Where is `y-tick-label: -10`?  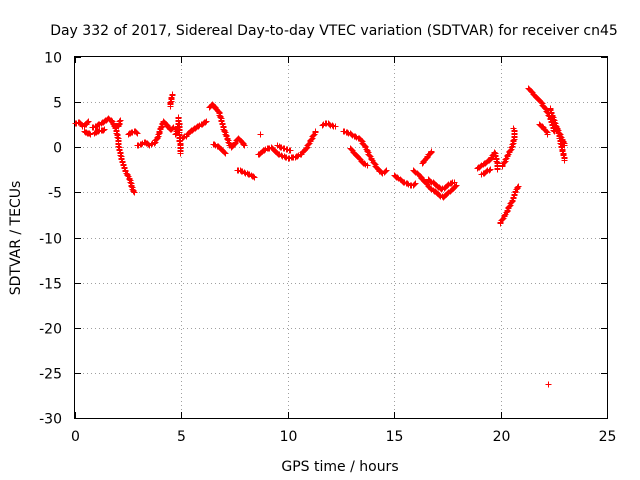 y-tick-label: -10 is located at coordinates (50, 240).